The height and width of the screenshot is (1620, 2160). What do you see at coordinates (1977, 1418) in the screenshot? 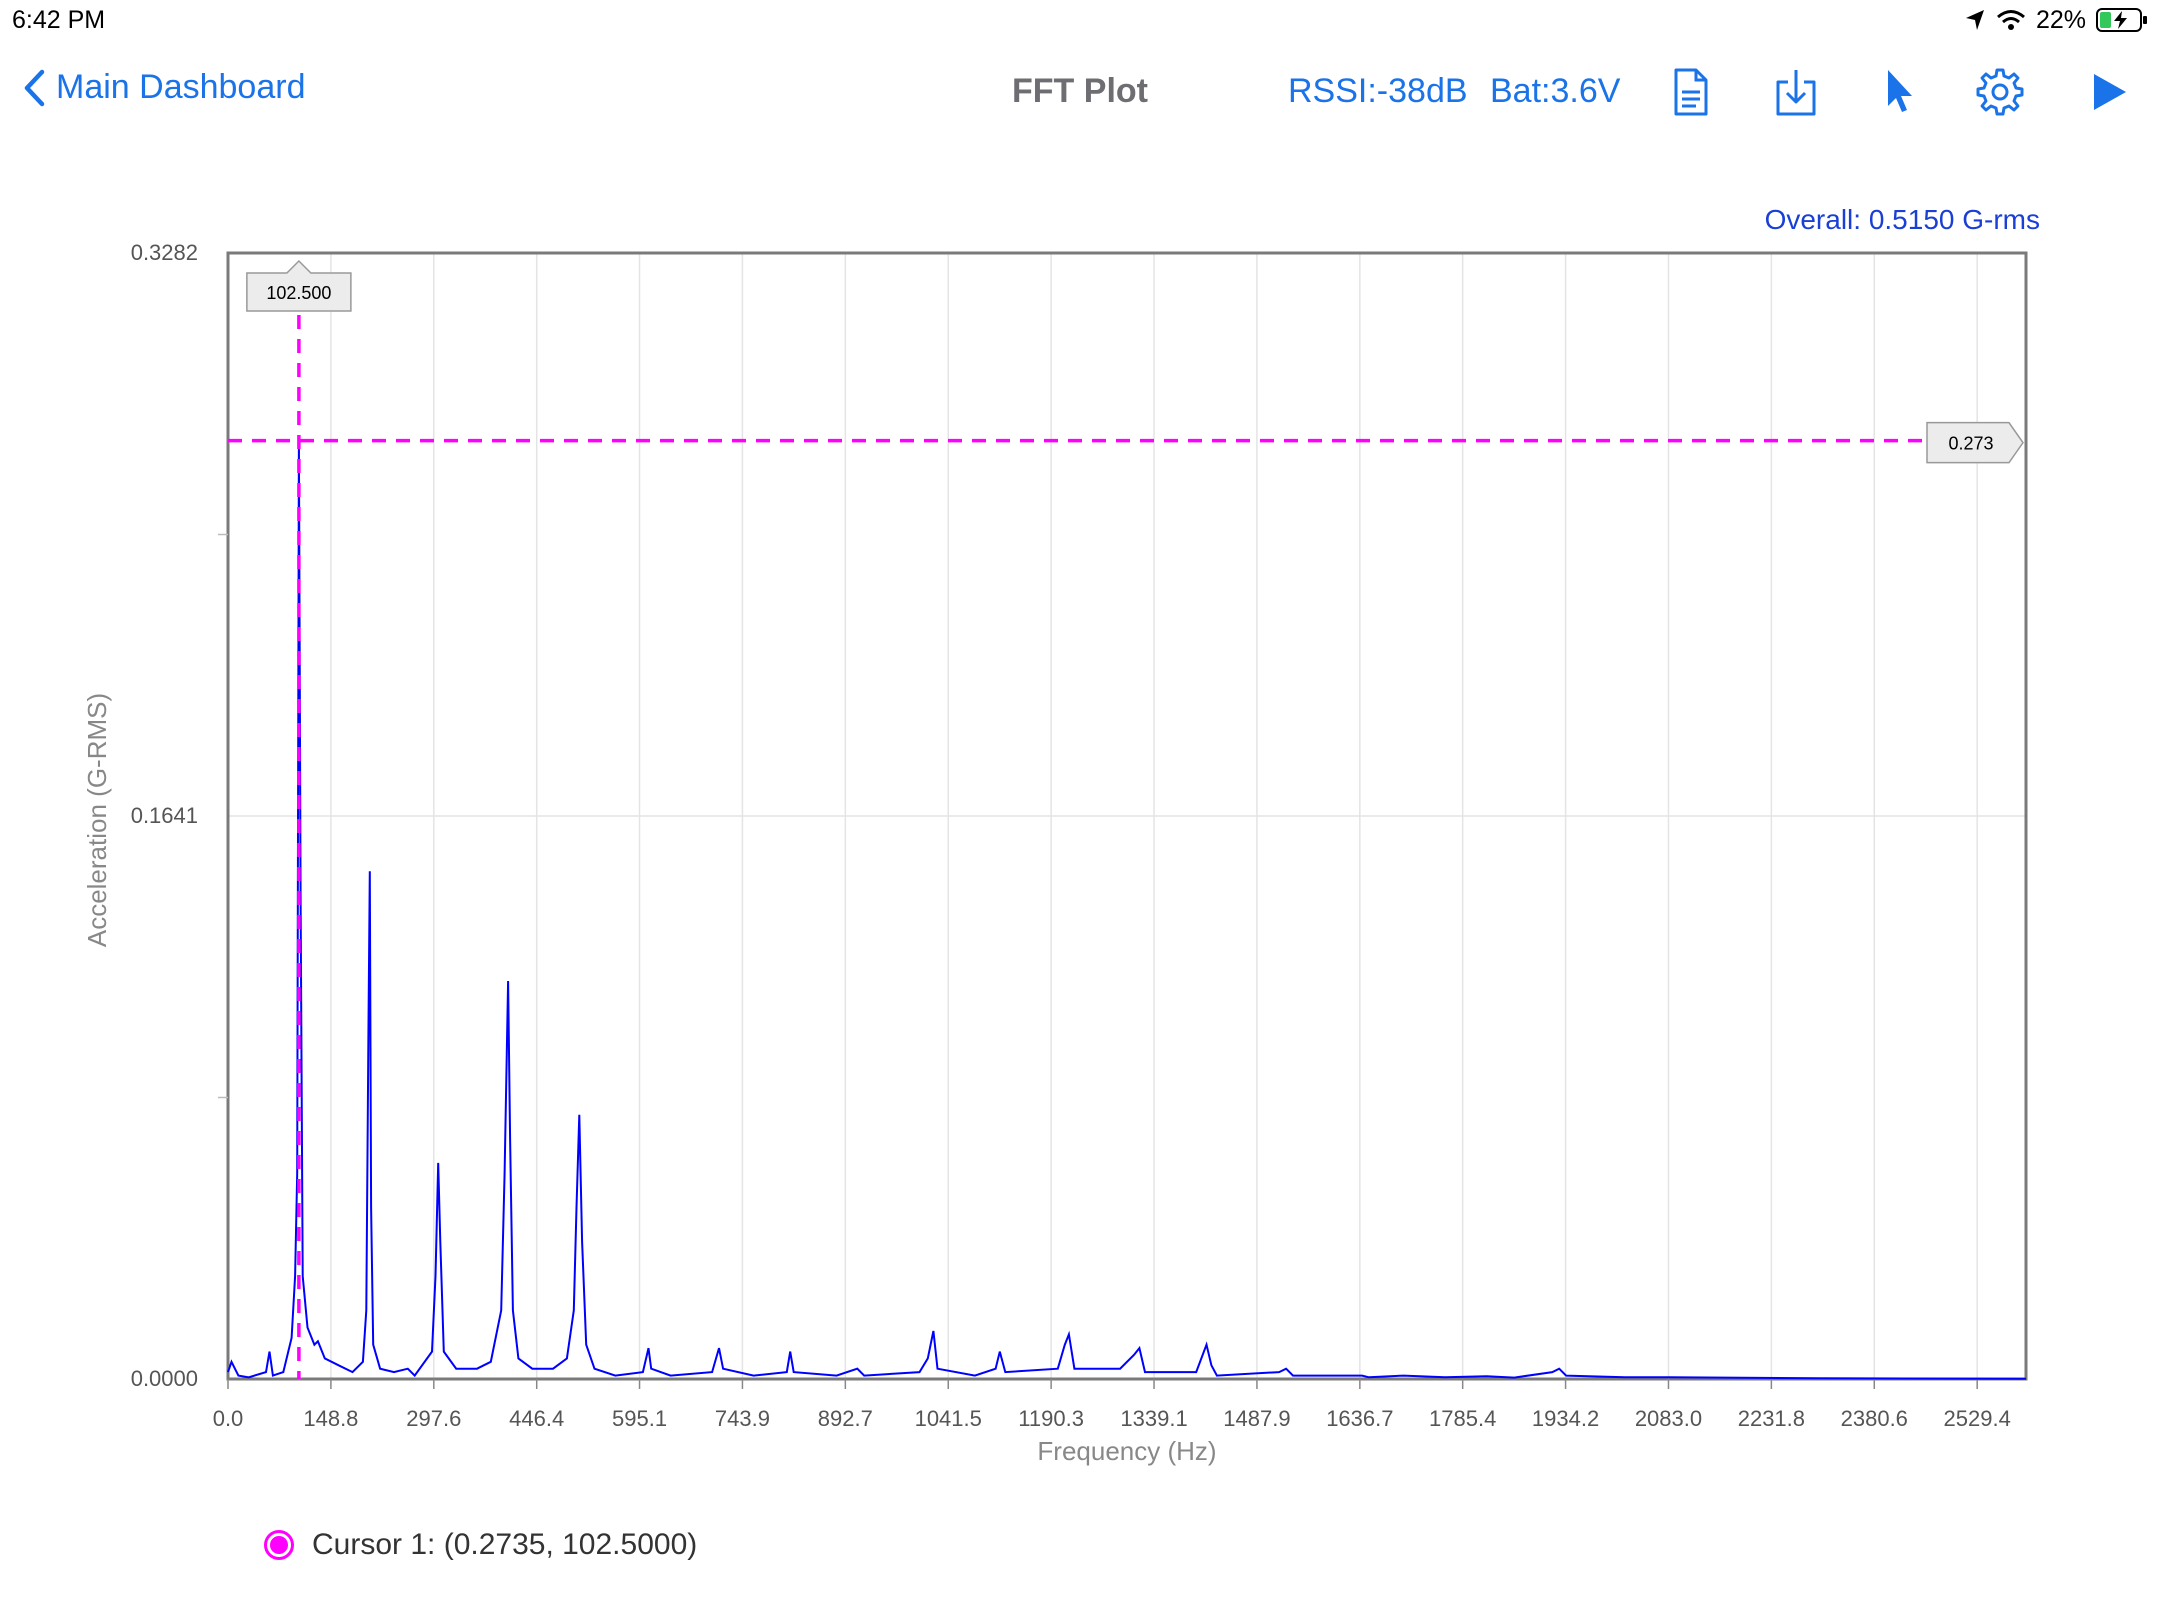
I see `x-tick-label: 2529.4` at bounding box center [1977, 1418].